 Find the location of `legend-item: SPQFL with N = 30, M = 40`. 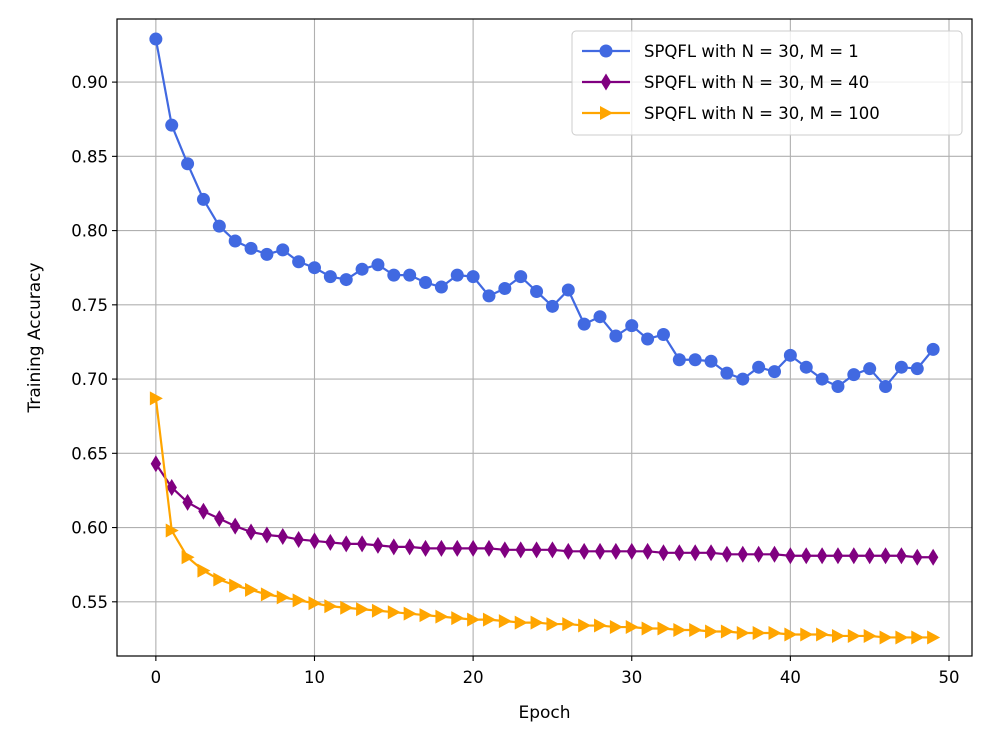

legend-item: SPQFL with N = 30, M = 40 is located at coordinates (725, 82).